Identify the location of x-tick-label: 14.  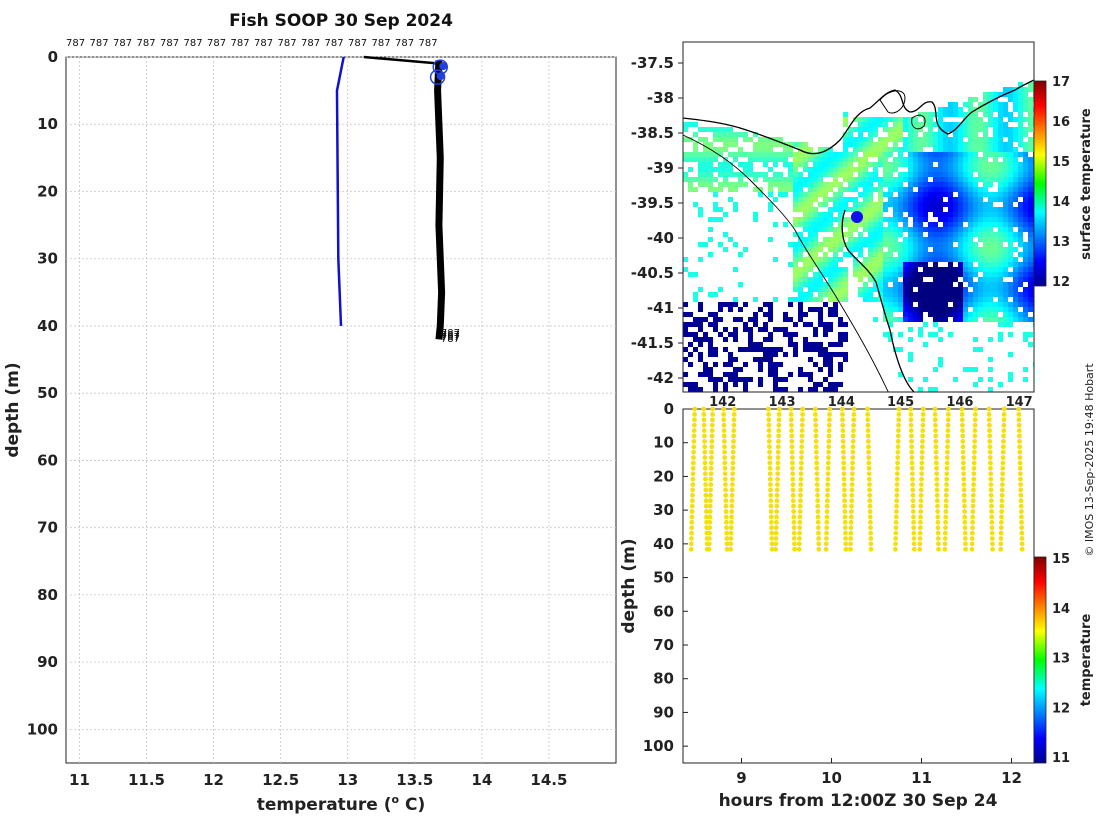
(481, 780).